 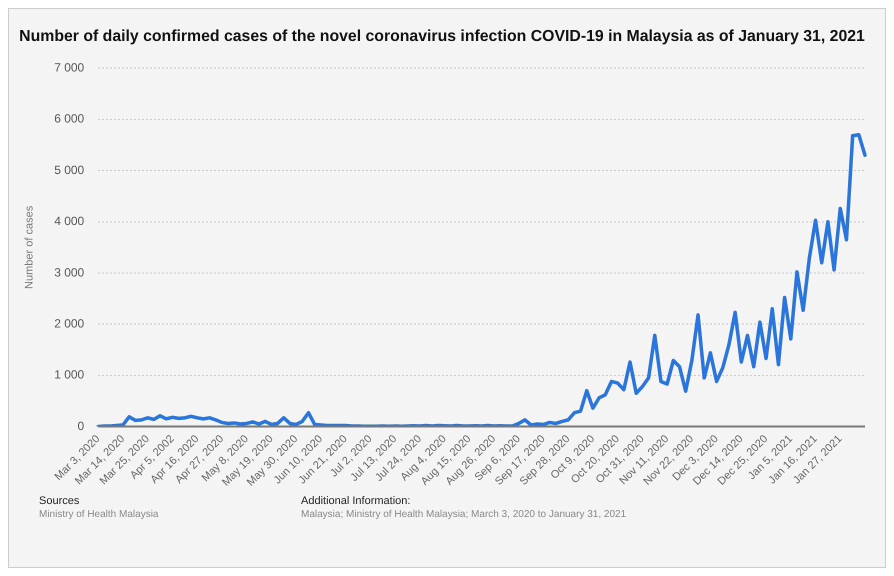 I want to click on text: Malaysia; Ministry of Health Malaysia; March 3, 2020 to January 31, 2021, so click(x=463, y=515).